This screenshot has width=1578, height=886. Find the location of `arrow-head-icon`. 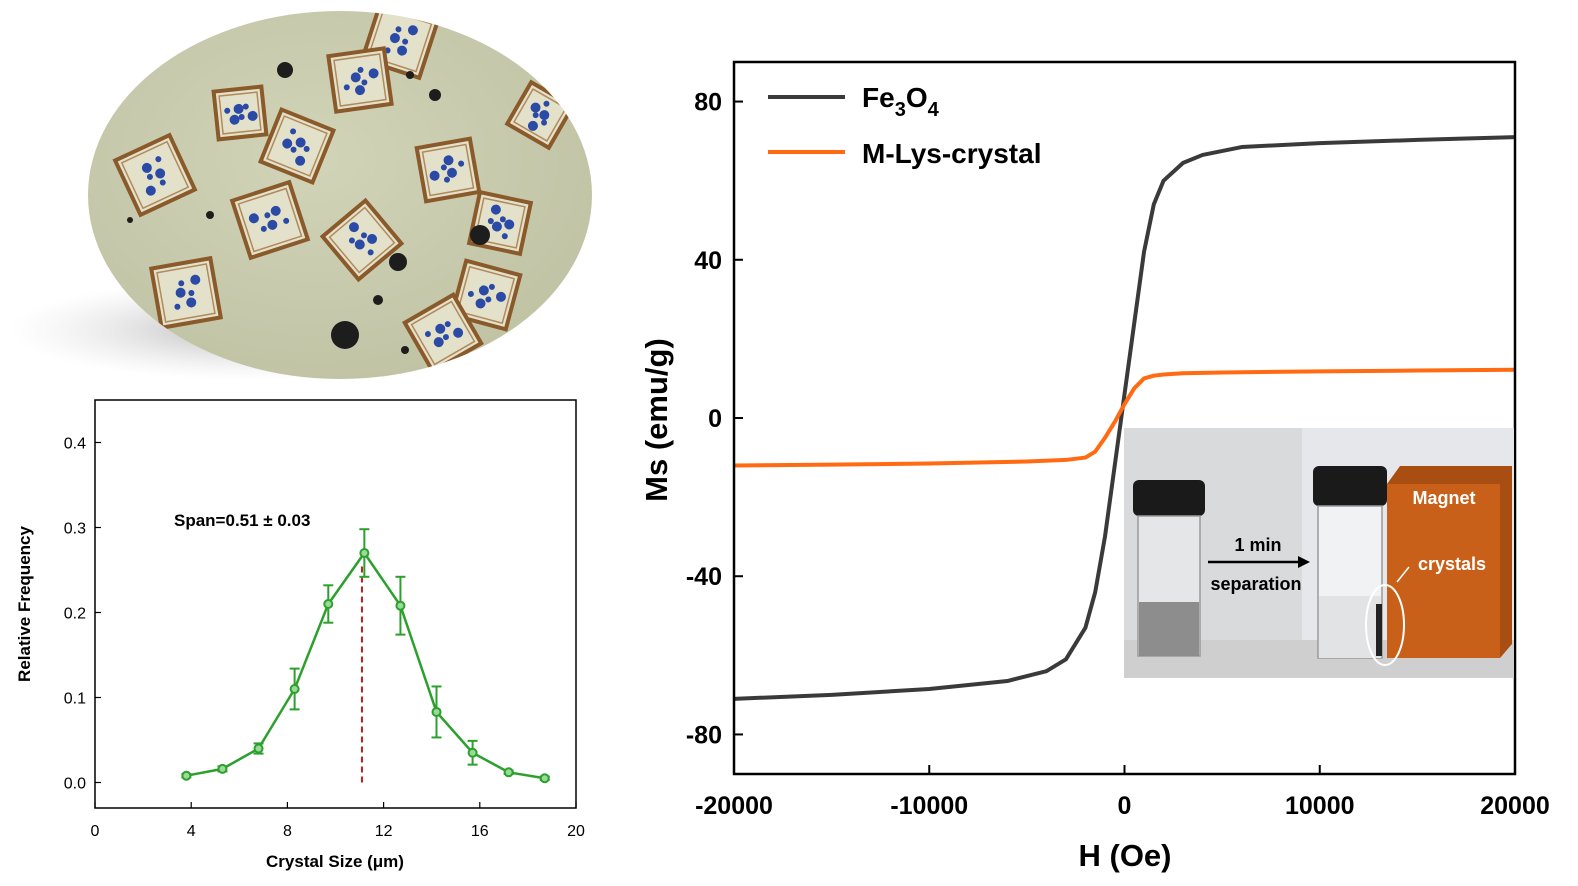

arrow-head-icon is located at coordinates (1304, 562).